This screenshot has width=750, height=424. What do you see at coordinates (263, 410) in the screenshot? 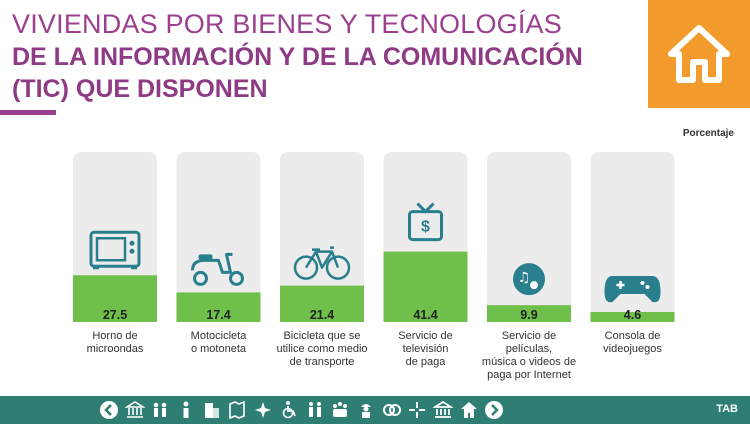
I see `compass-icon` at bounding box center [263, 410].